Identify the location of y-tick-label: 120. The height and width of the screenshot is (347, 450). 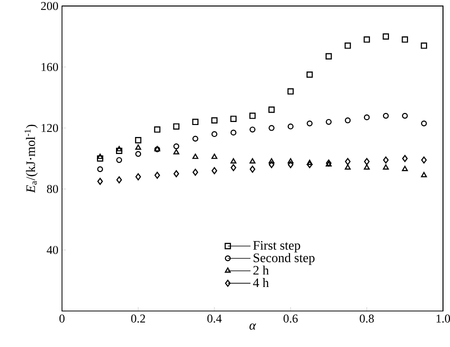
(50, 128).